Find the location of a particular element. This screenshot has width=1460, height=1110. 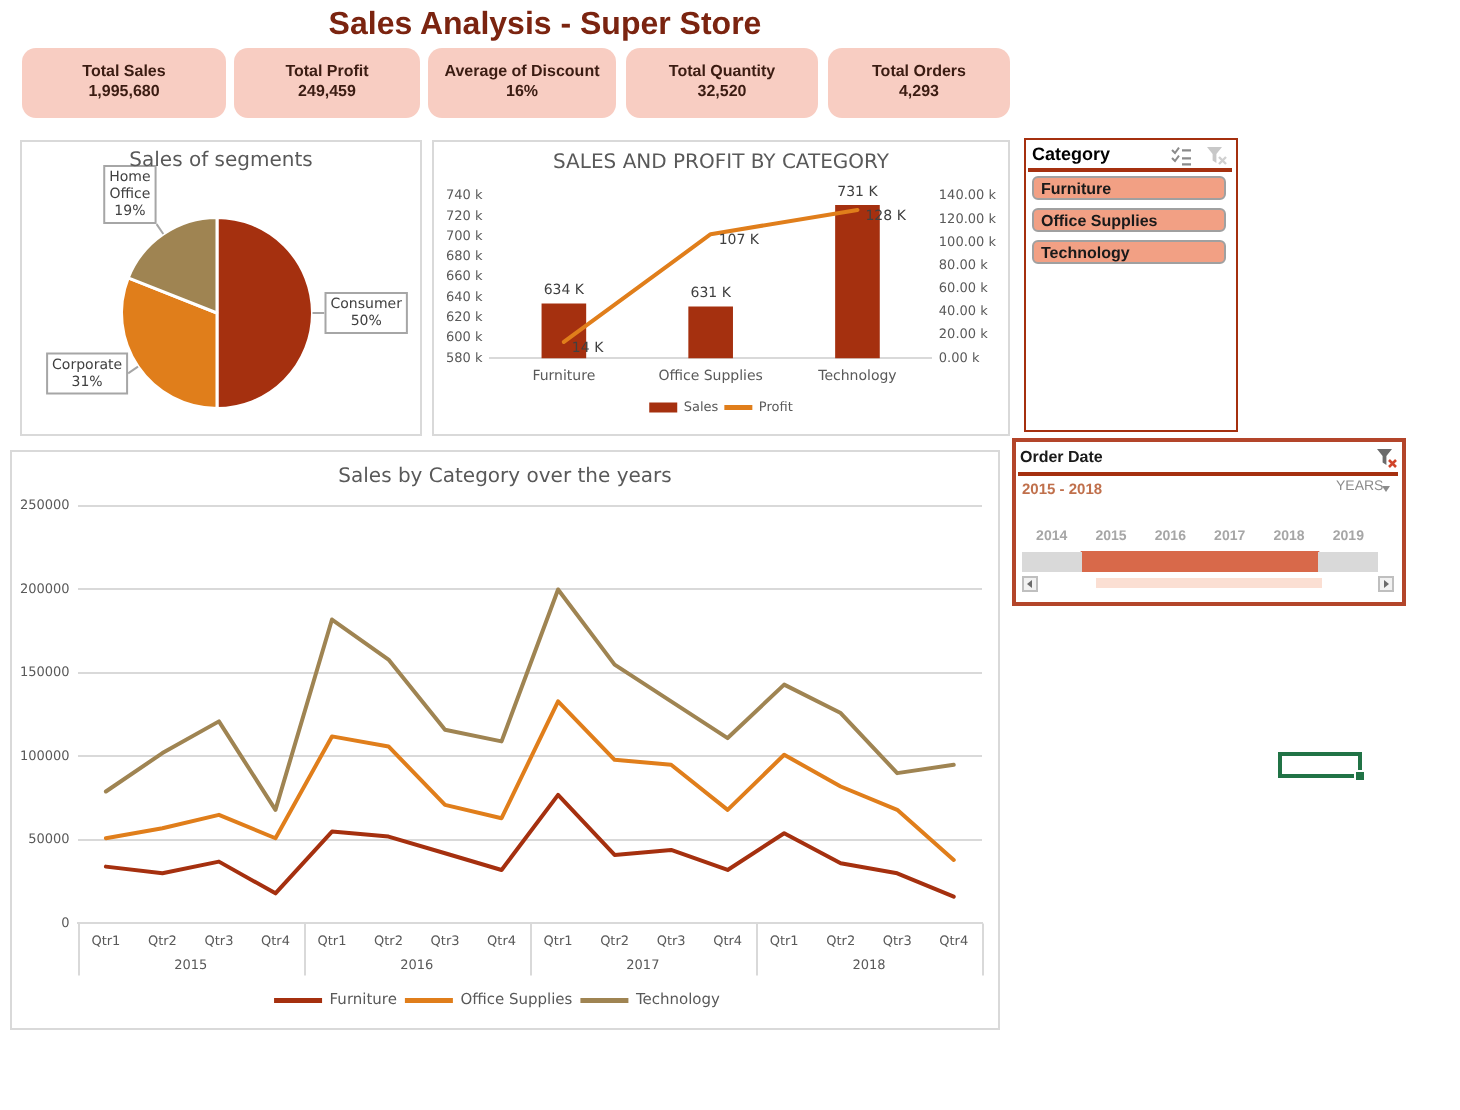

text: Category is located at coordinates (1071, 154).